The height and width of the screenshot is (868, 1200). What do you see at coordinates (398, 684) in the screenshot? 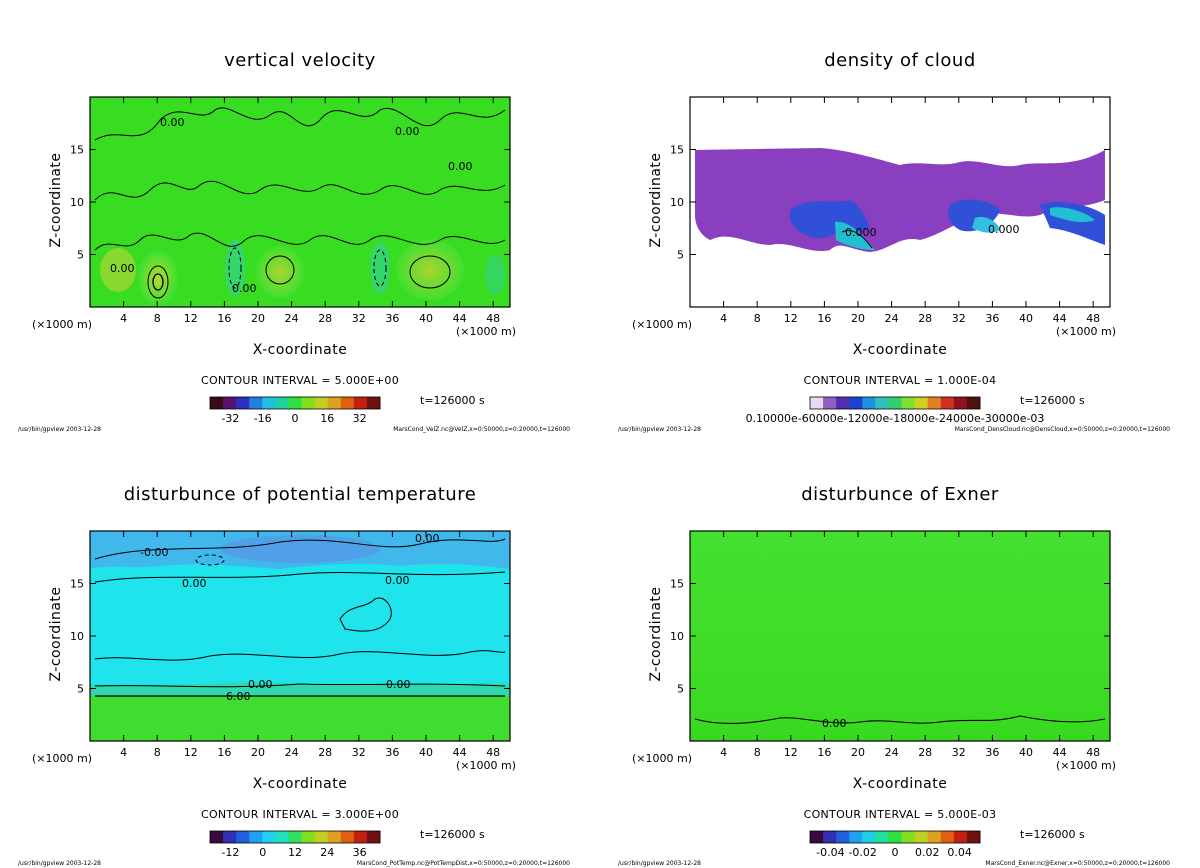
I see `pottemp-contour-label: 0.00` at bounding box center [398, 684].